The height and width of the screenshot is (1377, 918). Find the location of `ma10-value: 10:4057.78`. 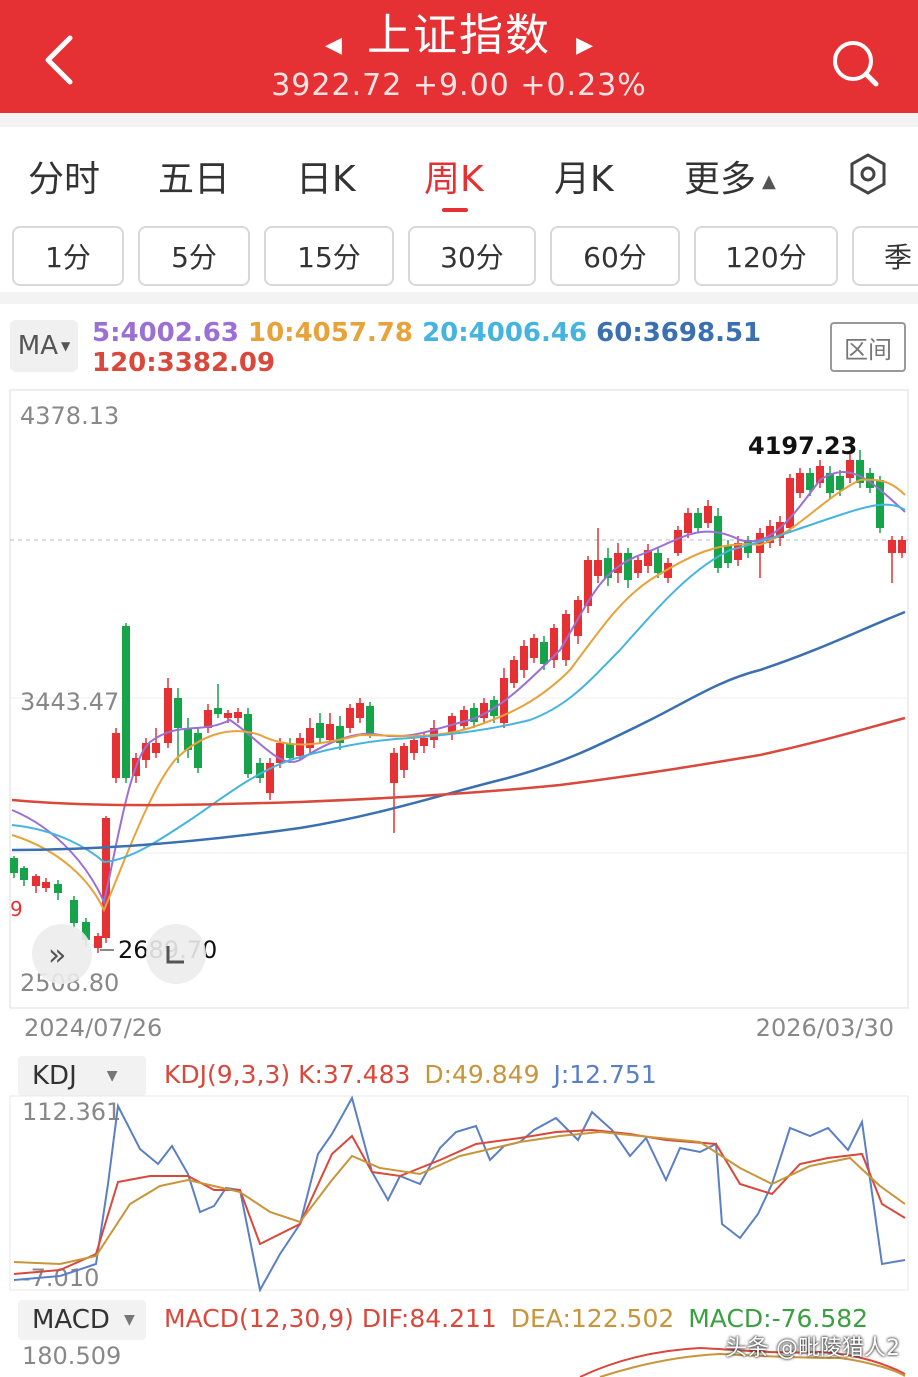

ma10-value: 10:4057.78 is located at coordinates (330, 333).